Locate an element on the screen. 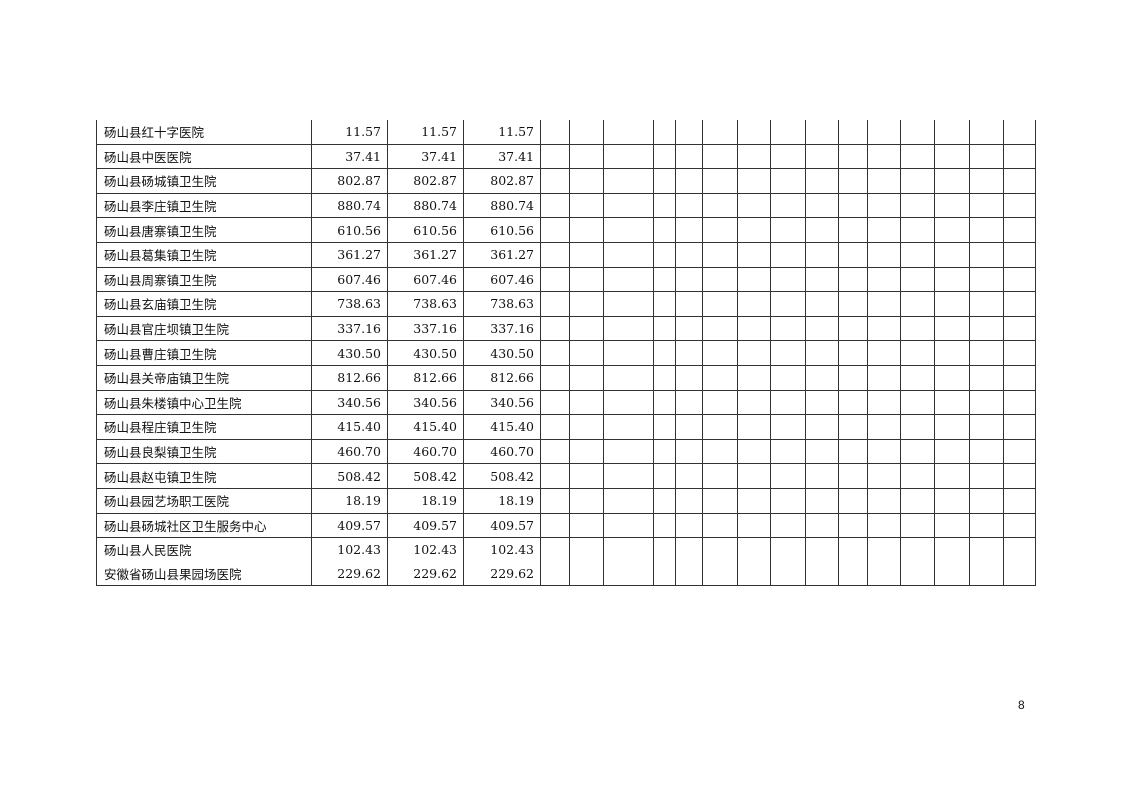  table-row: 砀山县曹庄镇卫生院 430.50 430.50 430.50 is located at coordinates (566, 353).